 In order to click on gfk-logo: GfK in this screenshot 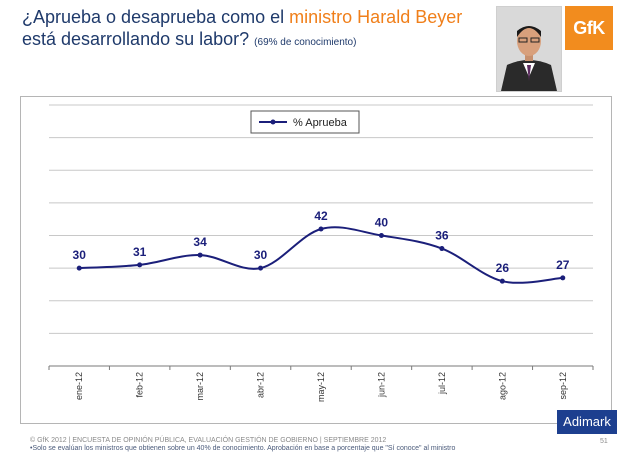, I will do `click(589, 28)`.